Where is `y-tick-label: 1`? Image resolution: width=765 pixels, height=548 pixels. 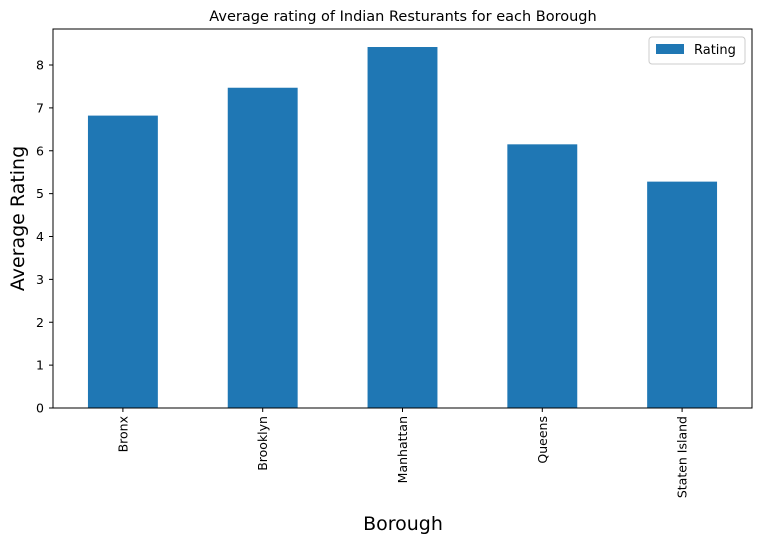 y-tick-label: 1 is located at coordinates (40, 365).